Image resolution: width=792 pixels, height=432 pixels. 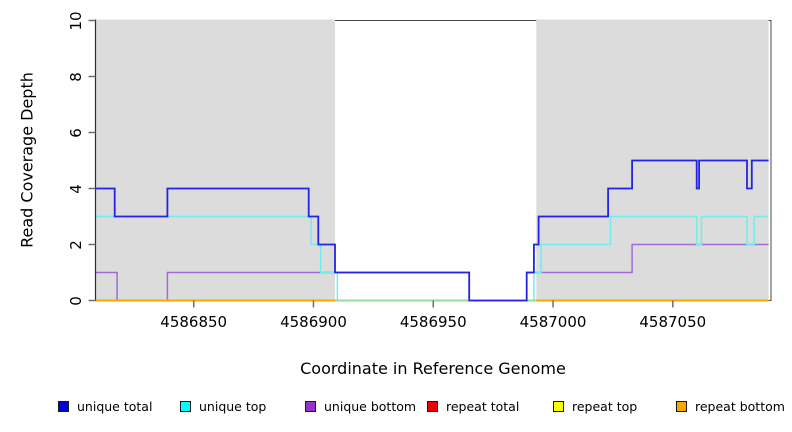 I want to click on x-tick-label-4586850: 4586850, so click(x=194, y=322).